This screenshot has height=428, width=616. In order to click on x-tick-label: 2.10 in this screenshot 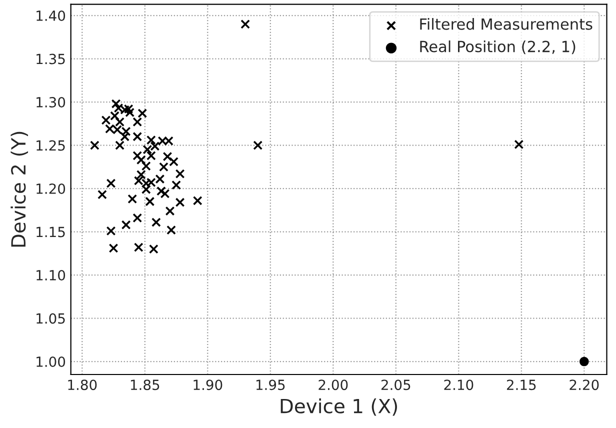, I will do `click(459, 385)`.